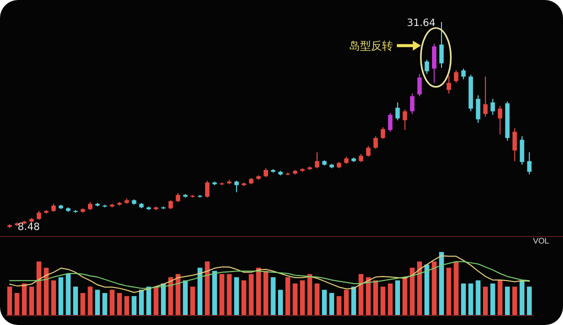 This screenshot has height=325, width=563. What do you see at coordinates (29, 227) in the screenshot?
I see `annotation: 8.48` at bounding box center [29, 227].